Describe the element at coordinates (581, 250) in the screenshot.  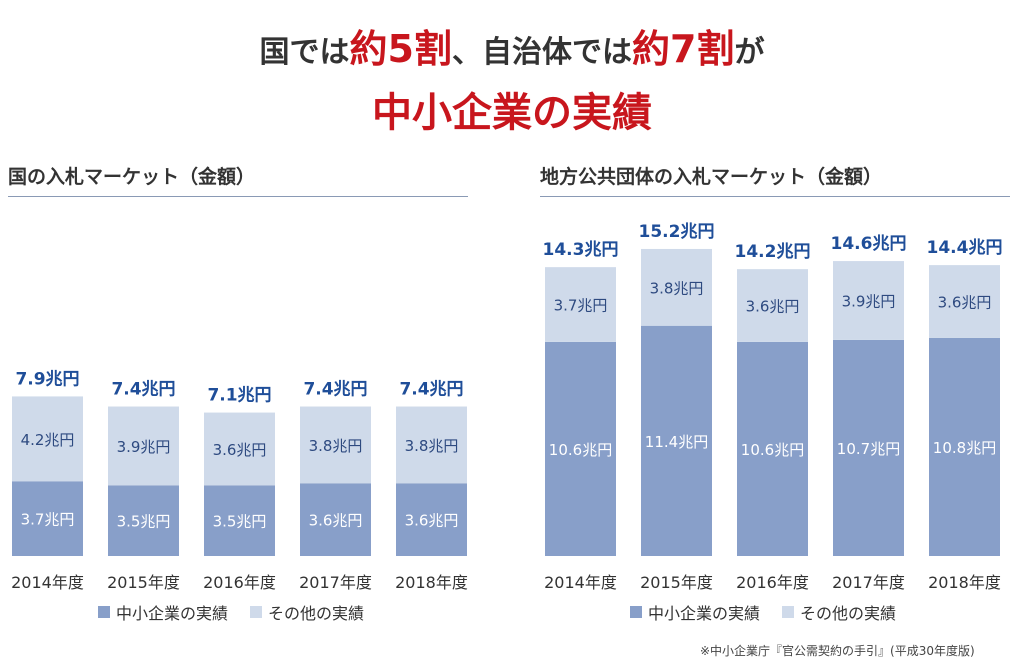
I see `total-label: 14.3兆円` at that location.